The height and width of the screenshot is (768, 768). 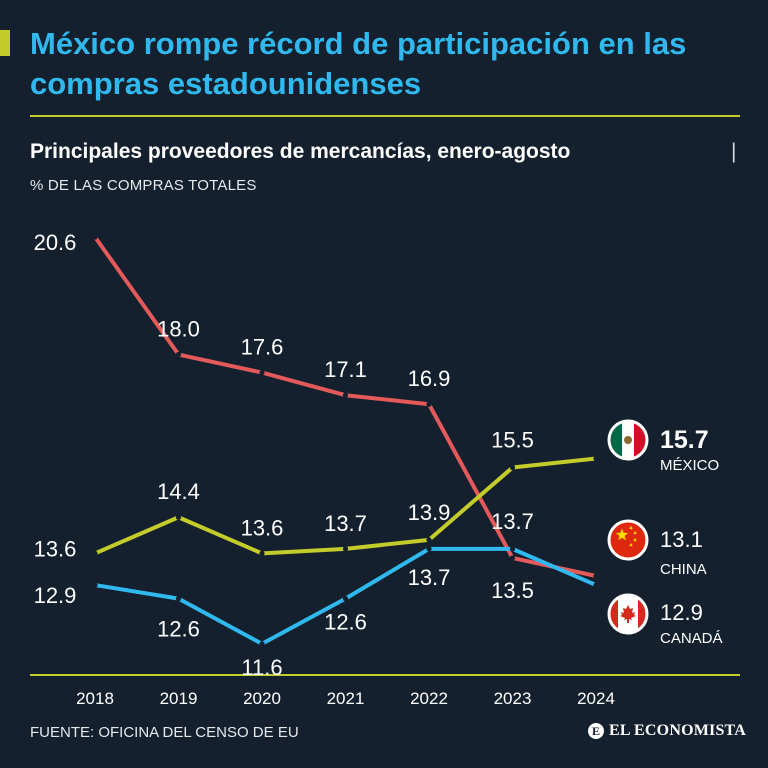 What do you see at coordinates (691, 638) in the screenshot?
I see `legend-name-canada: CANADÁ` at bounding box center [691, 638].